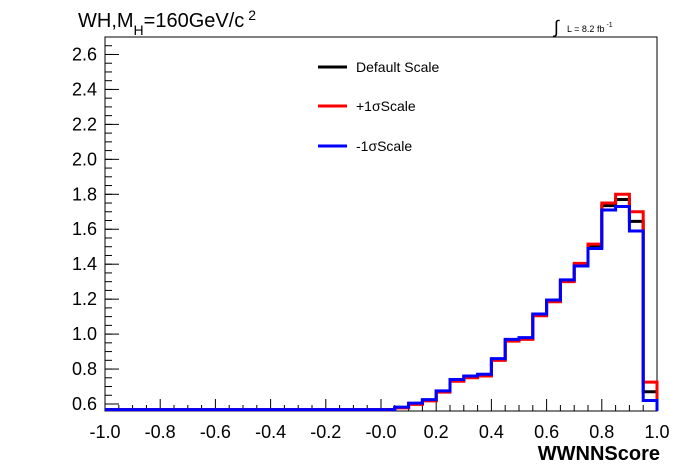  What do you see at coordinates (436, 432) in the screenshot?
I see `x-tick-label: 0.2` at bounding box center [436, 432].